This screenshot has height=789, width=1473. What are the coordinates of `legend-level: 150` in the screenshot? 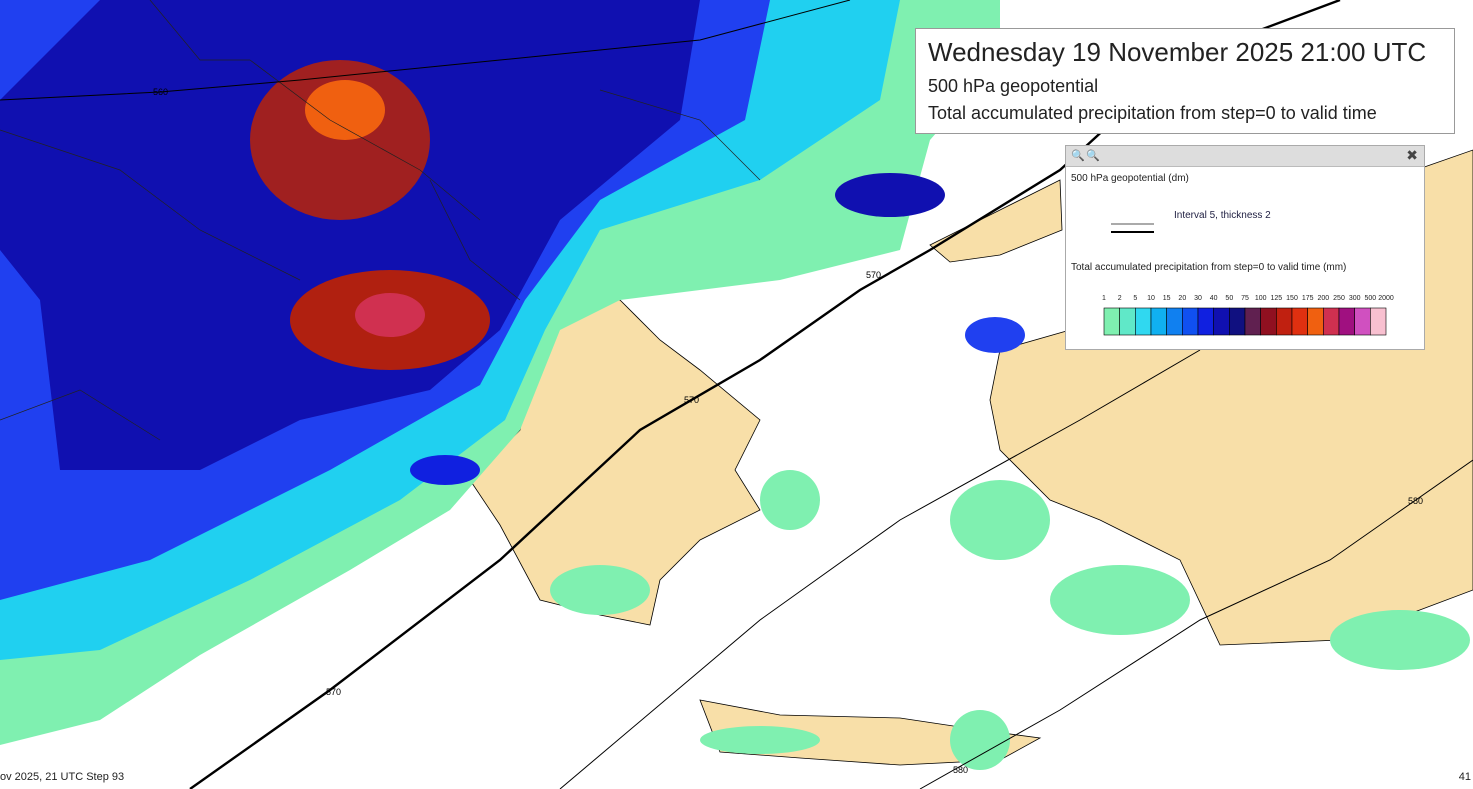 It's located at (1292, 298).